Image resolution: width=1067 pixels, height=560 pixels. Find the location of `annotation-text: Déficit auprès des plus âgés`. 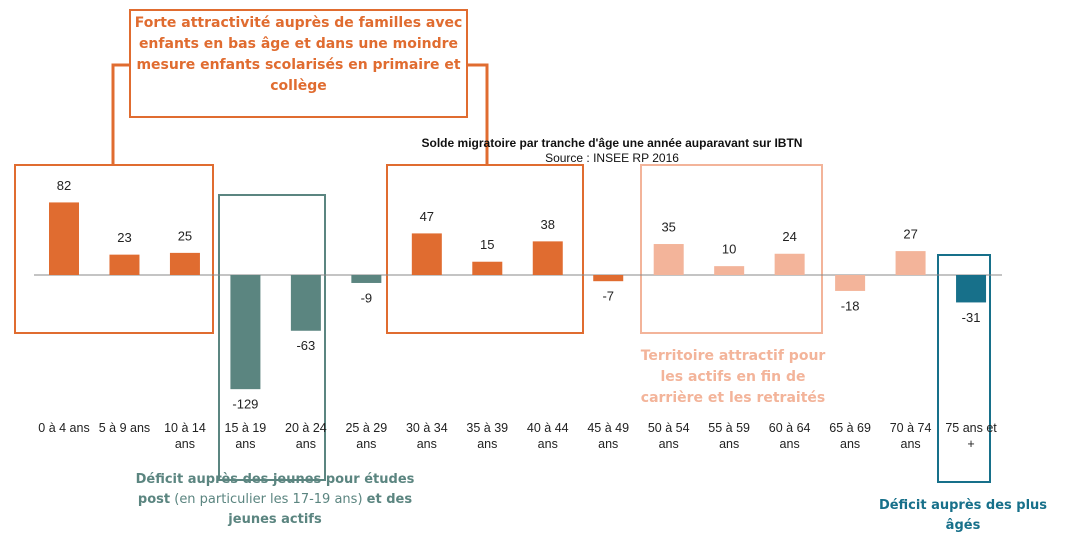

annotation-text: Déficit auprès des plus âgés is located at coordinates (963, 515).